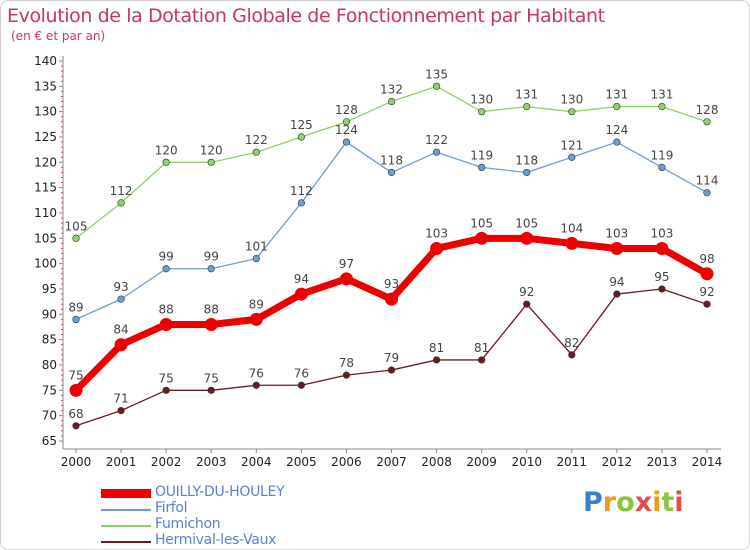 This screenshot has height=550, width=750. Describe the element at coordinates (346, 363) in the screenshot. I see `data-label: 78` at that location.